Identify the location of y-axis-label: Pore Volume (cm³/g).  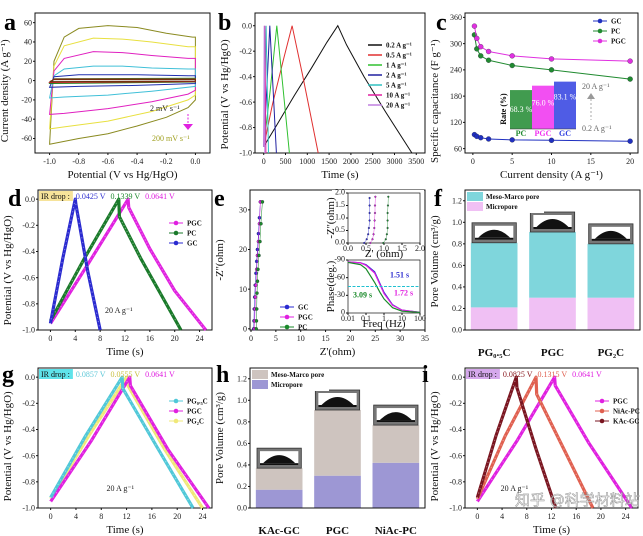
(435, 261).